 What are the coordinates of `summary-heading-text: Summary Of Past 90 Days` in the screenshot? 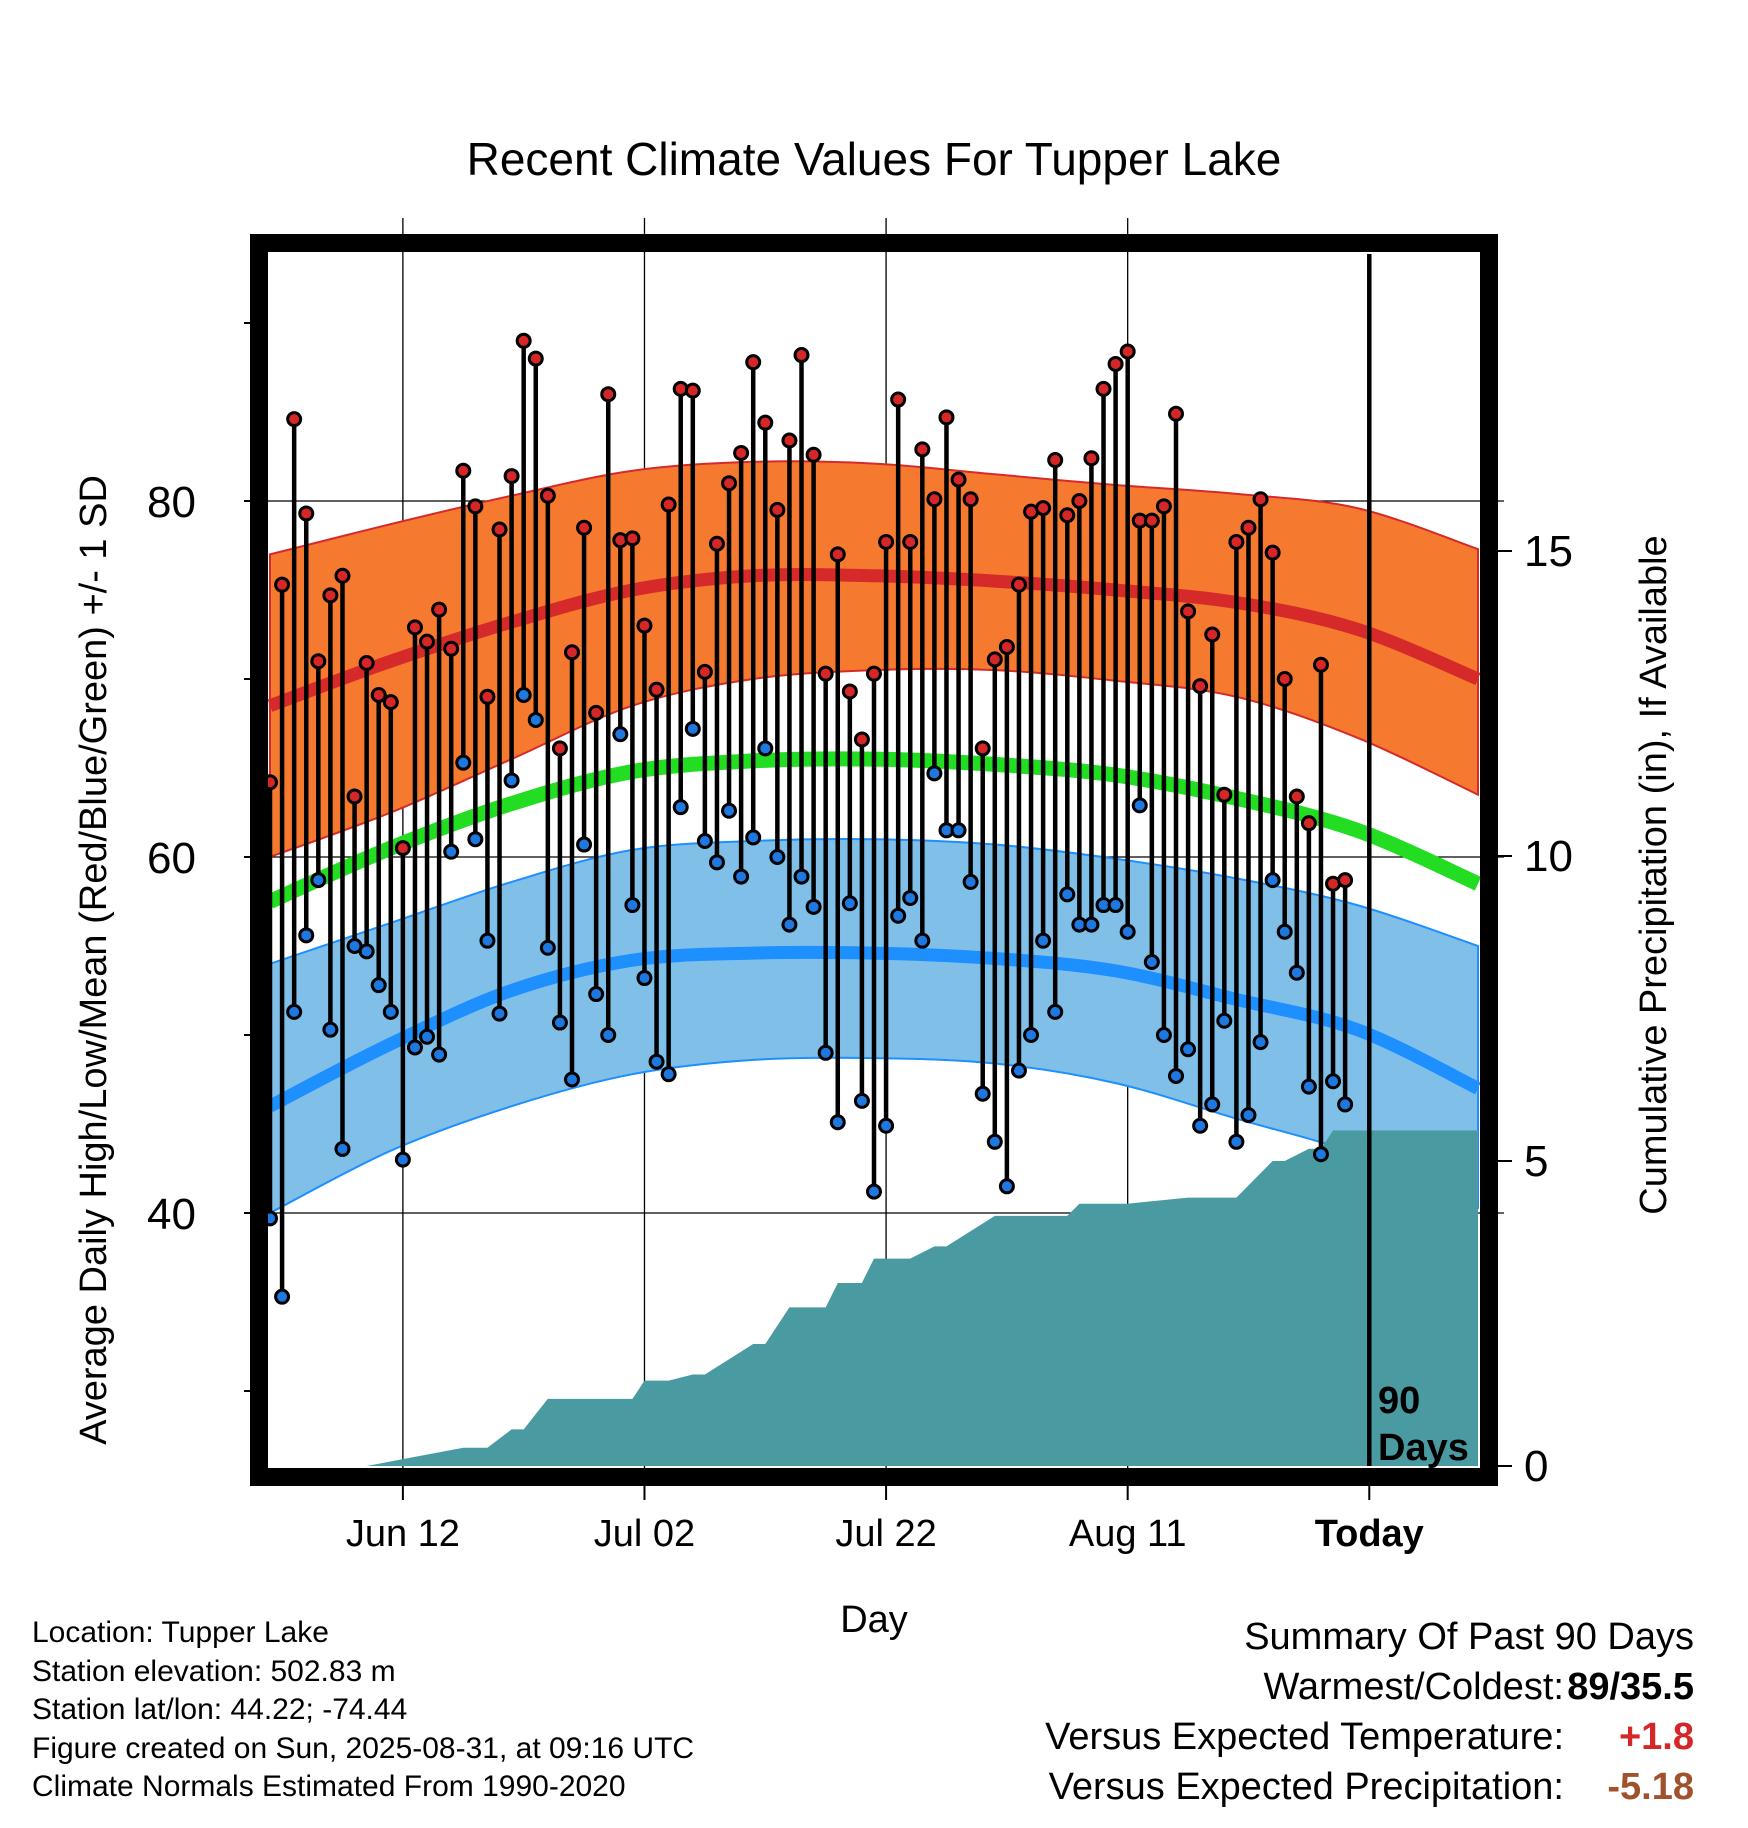 It's located at (1469, 1637).